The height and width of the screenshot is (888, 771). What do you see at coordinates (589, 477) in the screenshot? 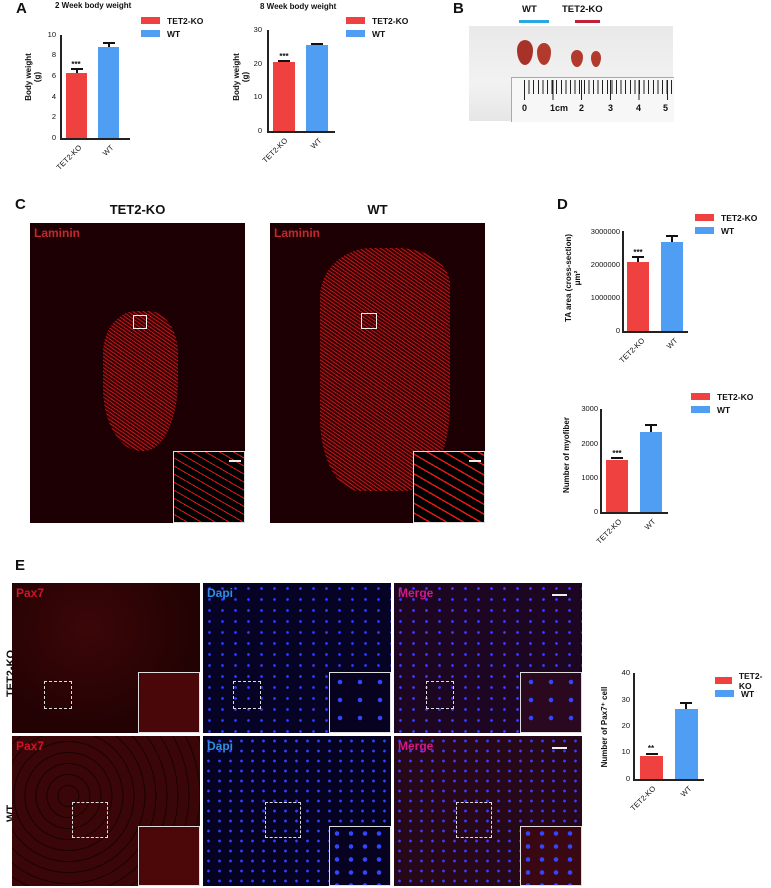
I see `y-tick: 1000` at bounding box center [589, 477].